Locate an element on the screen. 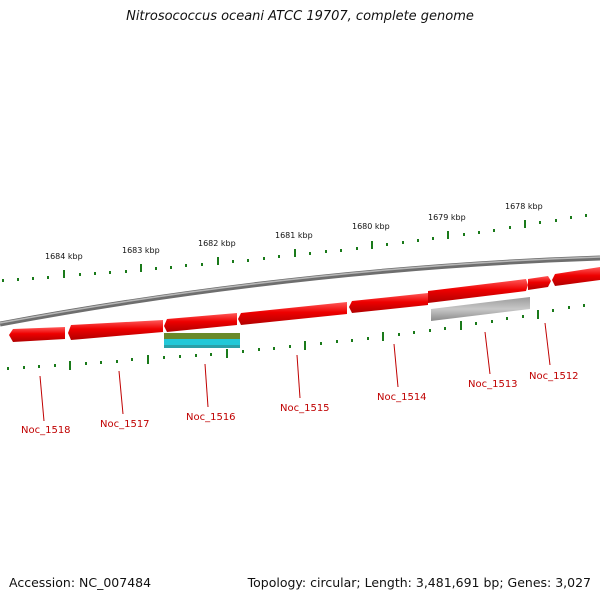 The width and height of the screenshot is (600, 600). domain-bar-teal is located at coordinates (202, 346).